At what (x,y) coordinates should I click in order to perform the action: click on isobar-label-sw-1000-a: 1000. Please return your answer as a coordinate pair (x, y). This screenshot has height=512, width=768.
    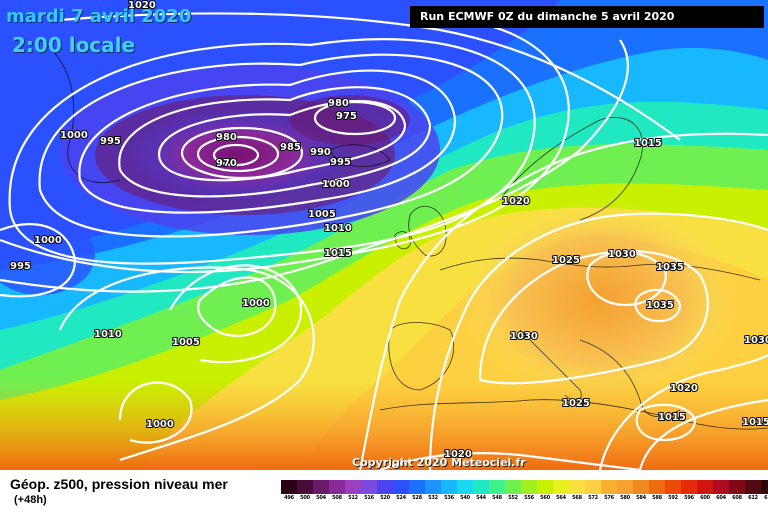
    Looking at the image, I should click on (48, 240).